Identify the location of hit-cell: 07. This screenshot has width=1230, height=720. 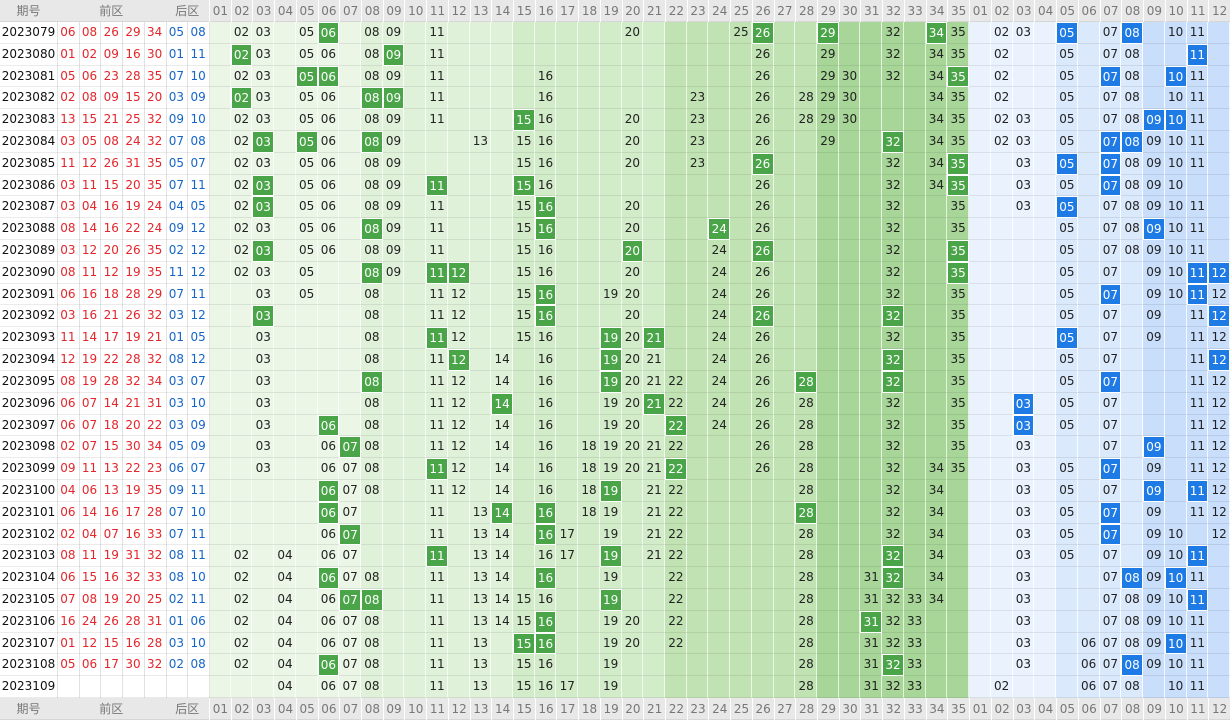
(1110, 469).